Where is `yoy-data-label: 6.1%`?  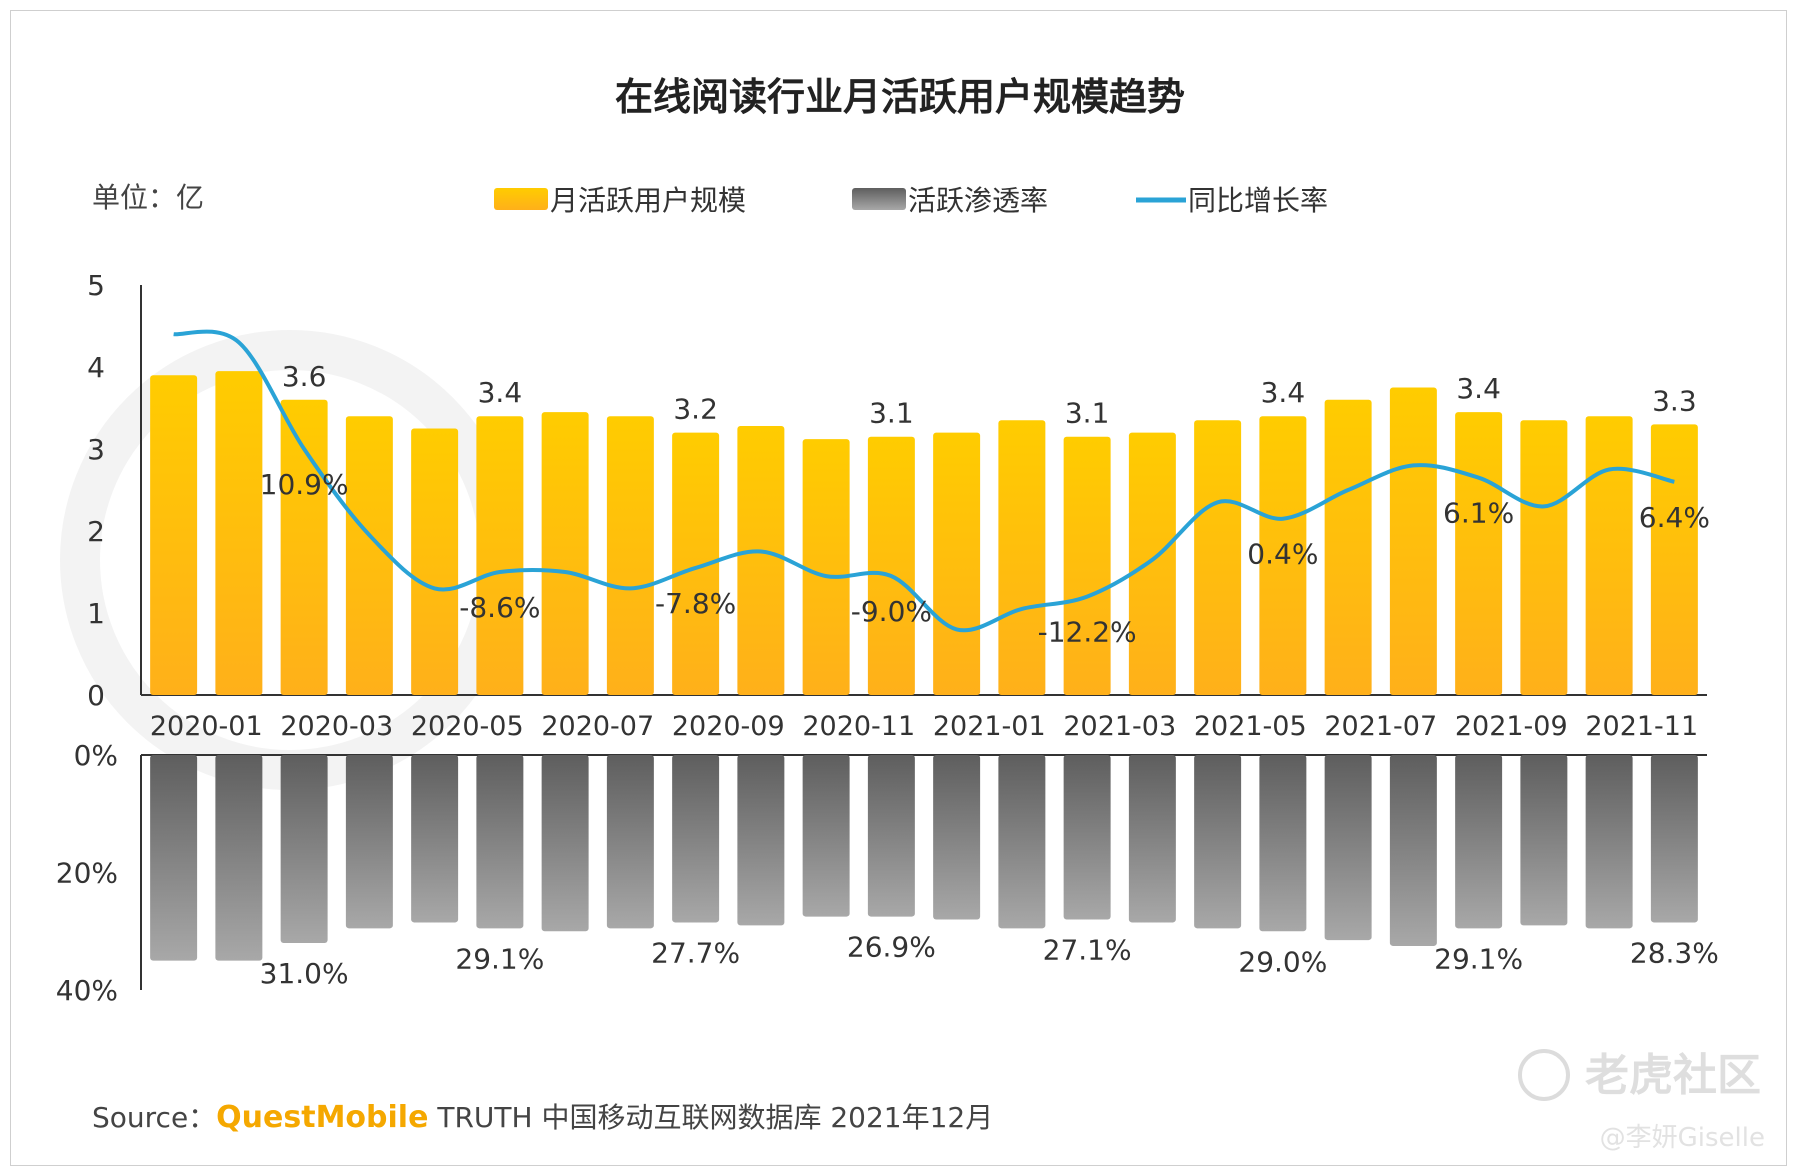
yoy-data-label: 6.1% is located at coordinates (1478, 513).